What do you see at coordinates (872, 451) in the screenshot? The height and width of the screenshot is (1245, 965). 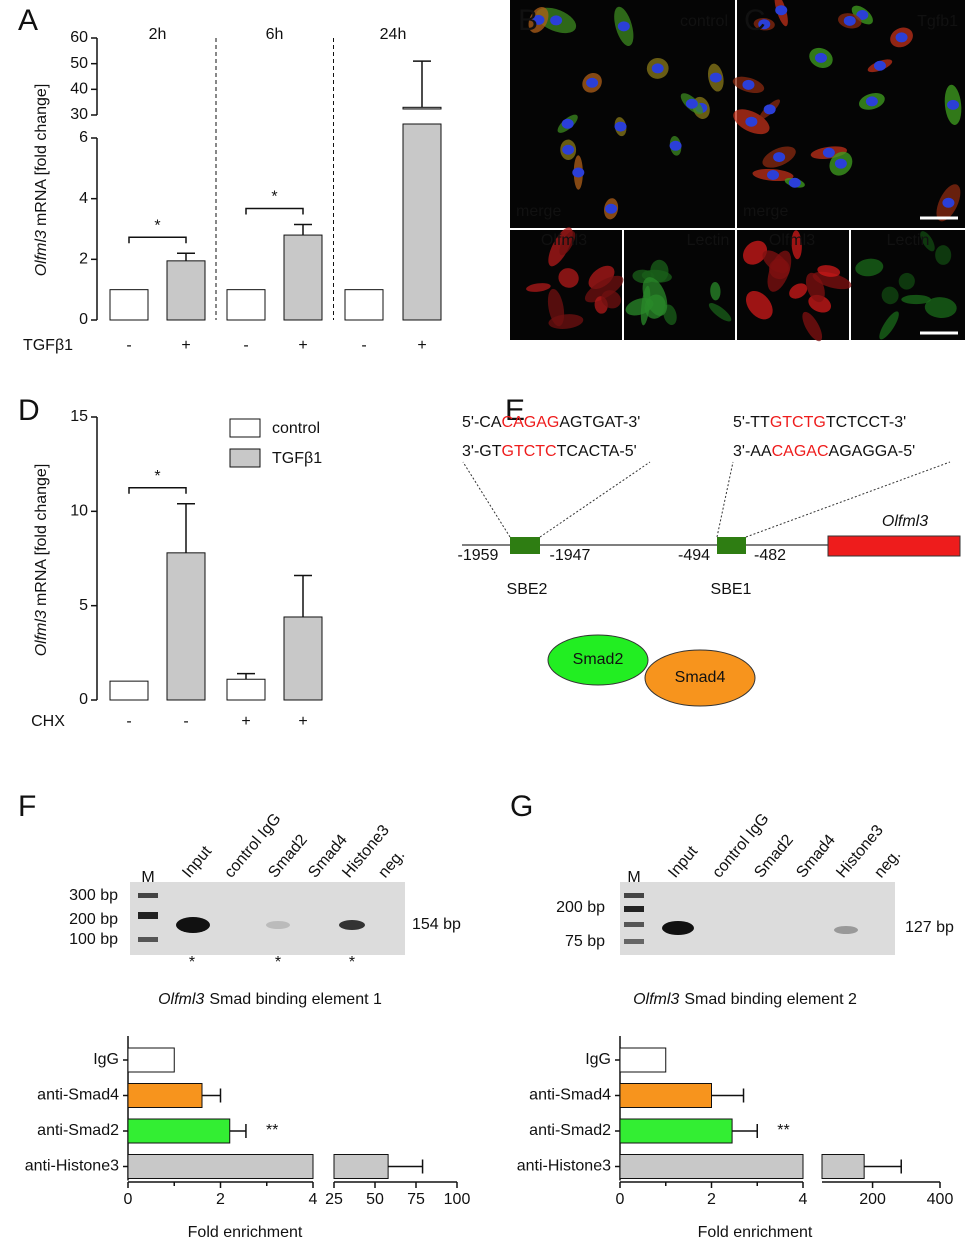 I see `sequence-part: AGAGGA-5'` at bounding box center [872, 451].